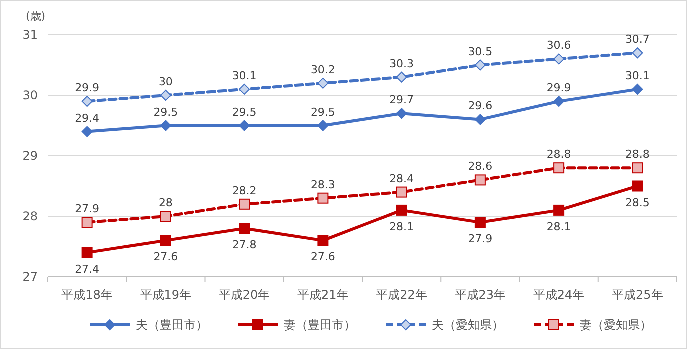  Describe the element at coordinates (320, 325) in the screenshot. I see `legend-label: 妻（豊田市）` at that location.